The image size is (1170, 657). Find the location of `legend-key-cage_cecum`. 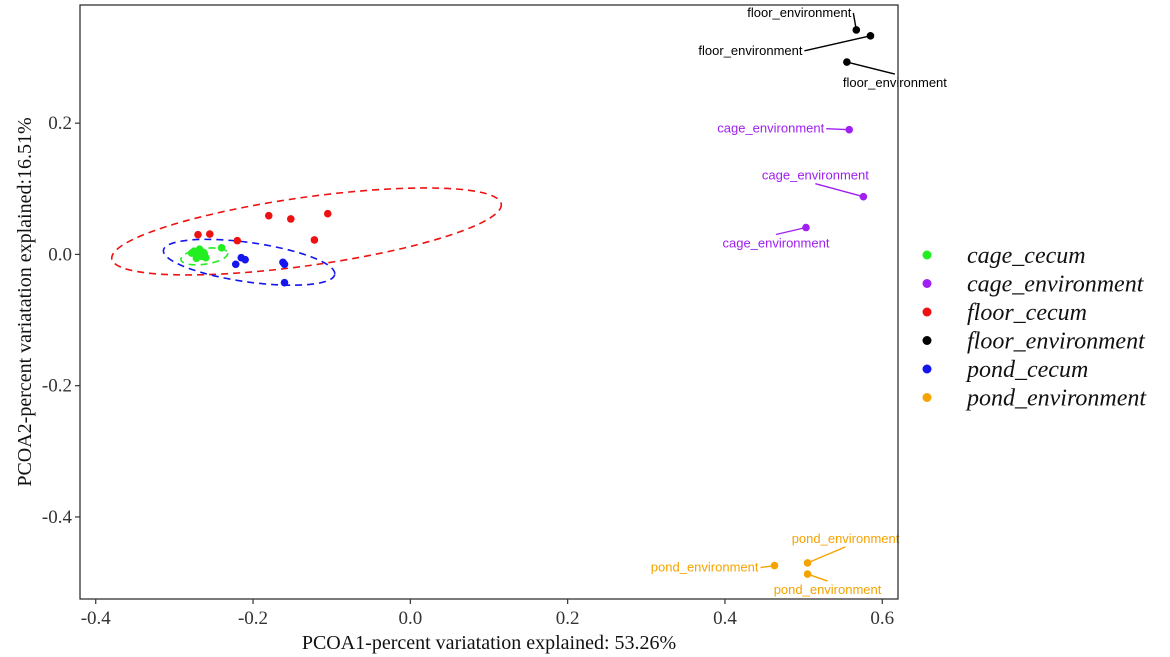

legend-key-cage_cecum is located at coordinates (927, 255).